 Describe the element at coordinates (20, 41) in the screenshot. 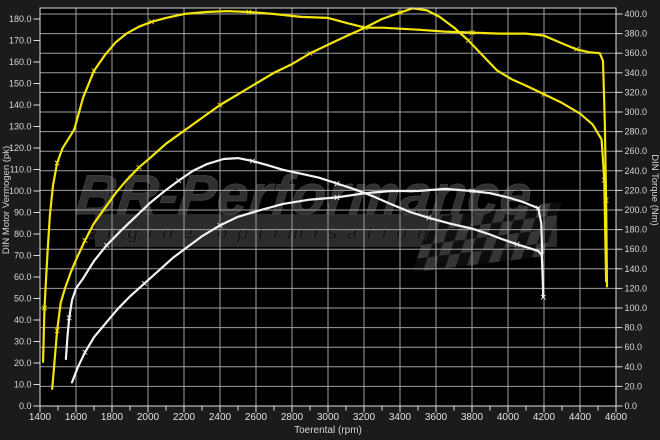

I see `y-left-tick-label: 170.0` at that location.